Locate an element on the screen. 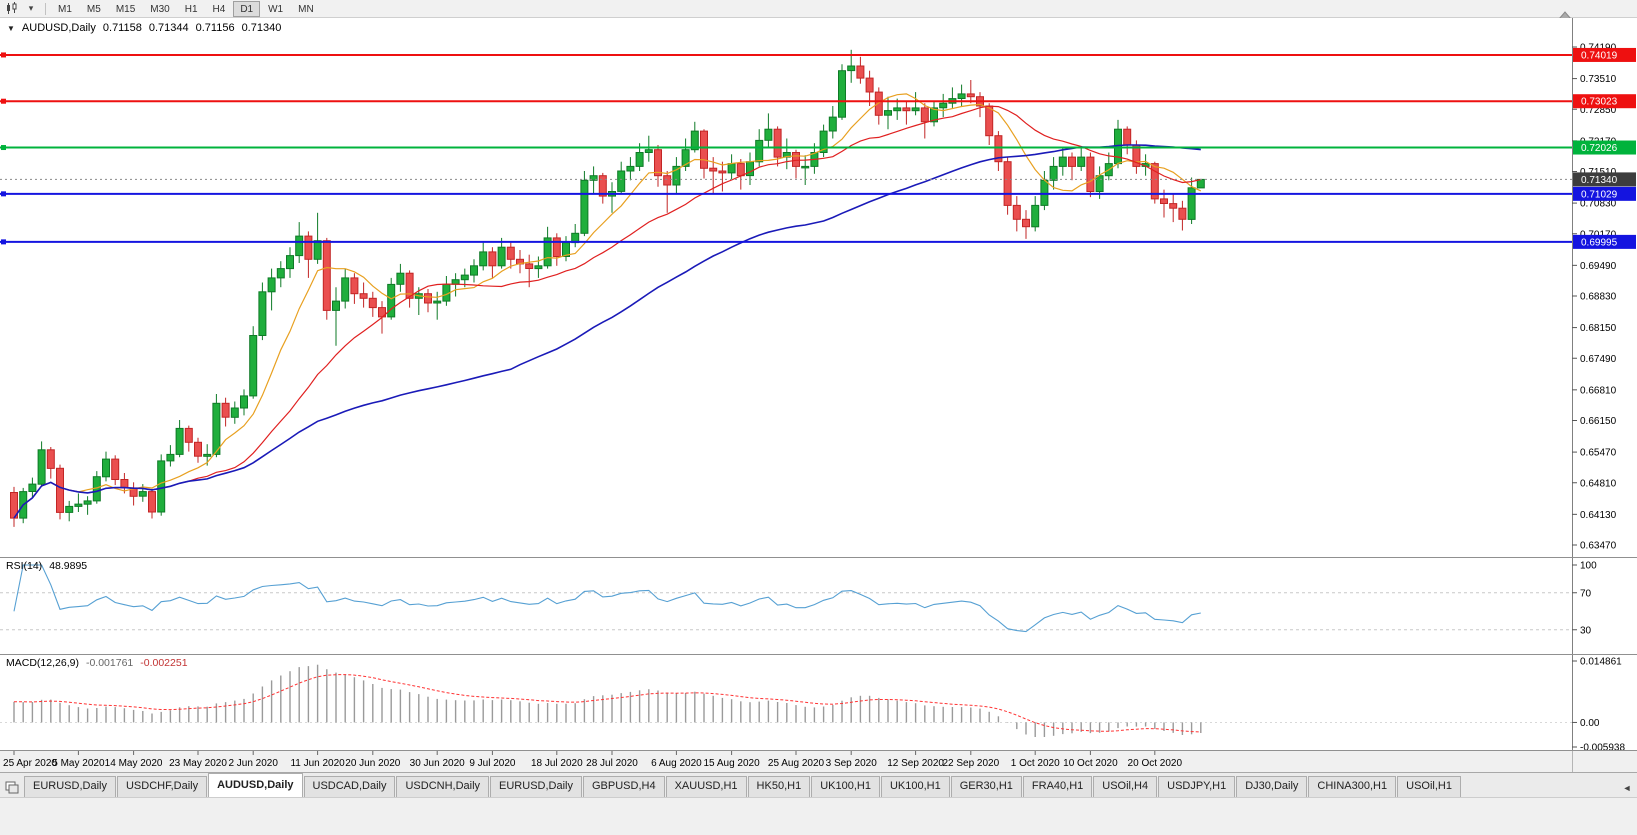 Image resolution: width=1637 pixels, height=835 pixels. ohlc-high: 0.71344 is located at coordinates (168, 28).